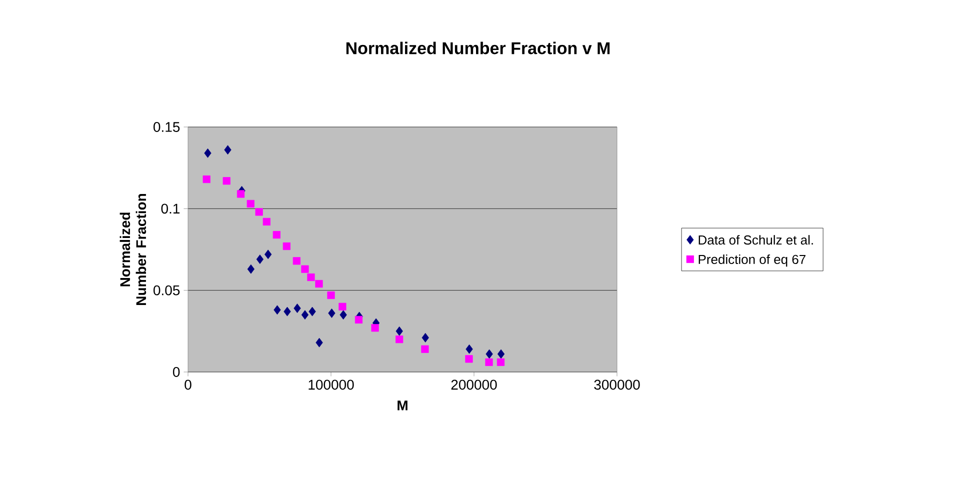  Describe the element at coordinates (474, 385) in the screenshot. I see `x-tick-label: 200000` at that location.